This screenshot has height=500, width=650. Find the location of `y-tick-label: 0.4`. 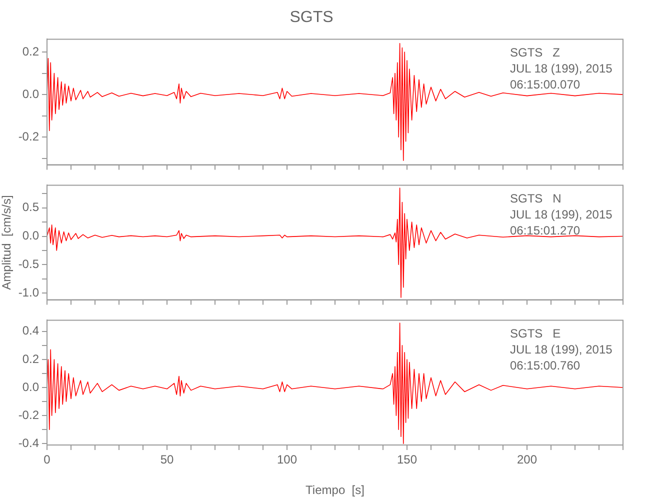

y-tick-label: 0.4 is located at coordinates (31, 331).